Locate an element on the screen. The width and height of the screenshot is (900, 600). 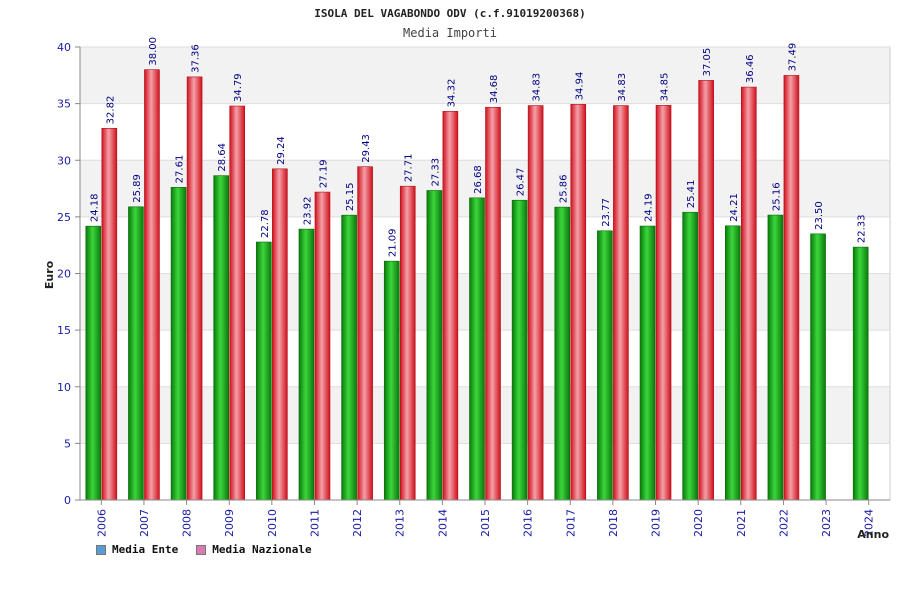
x-tick-label: 2006 is located at coordinates (101, 523).